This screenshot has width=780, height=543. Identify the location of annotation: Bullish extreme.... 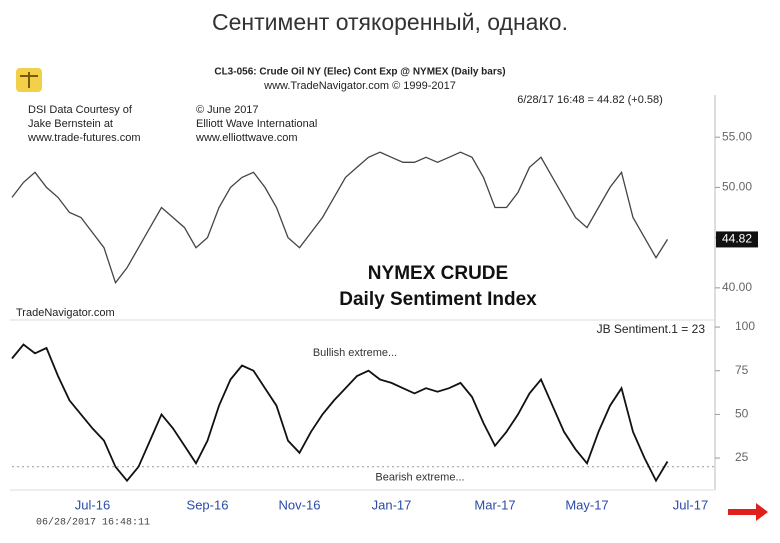
(355, 353).